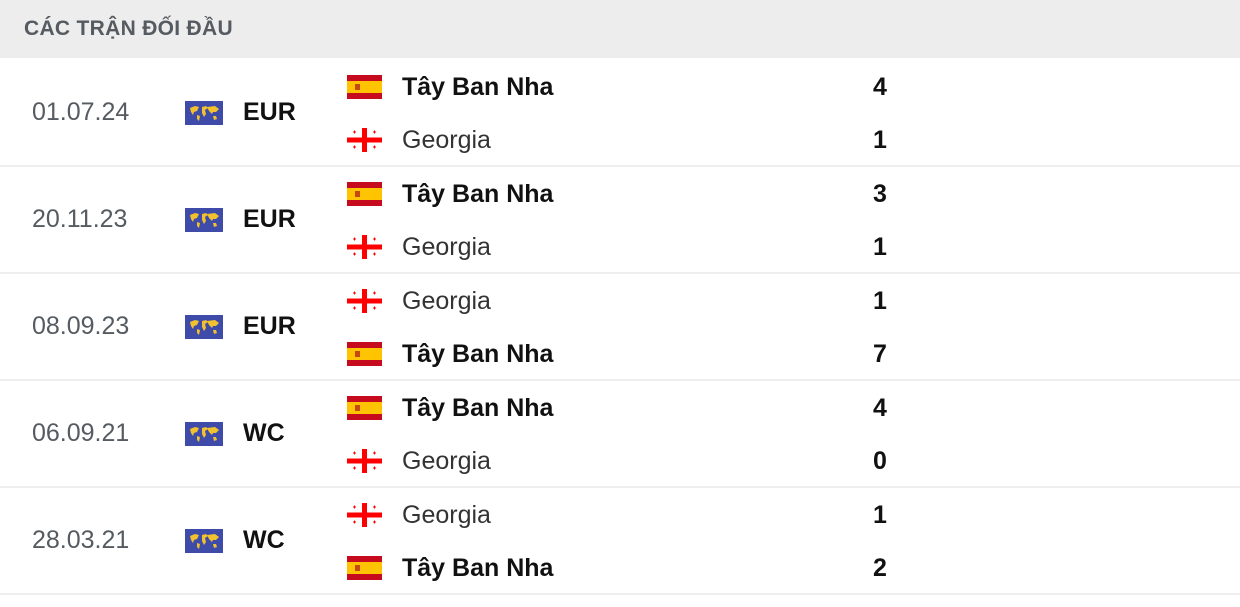 This screenshot has height=607, width=1240. What do you see at coordinates (627, 194) in the screenshot?
I see `team-line: Tây Ban Nha 3` at bounding box center [627, 194].